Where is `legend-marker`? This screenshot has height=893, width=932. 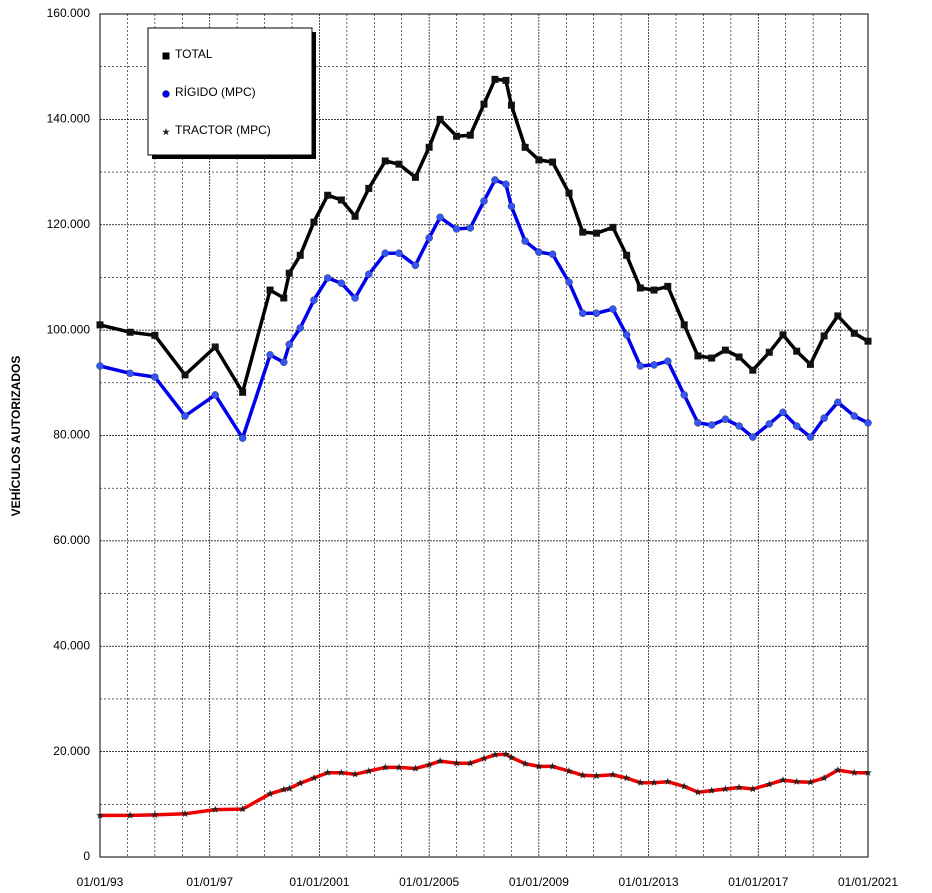 legend-marker is located at coordinates (166, 132).